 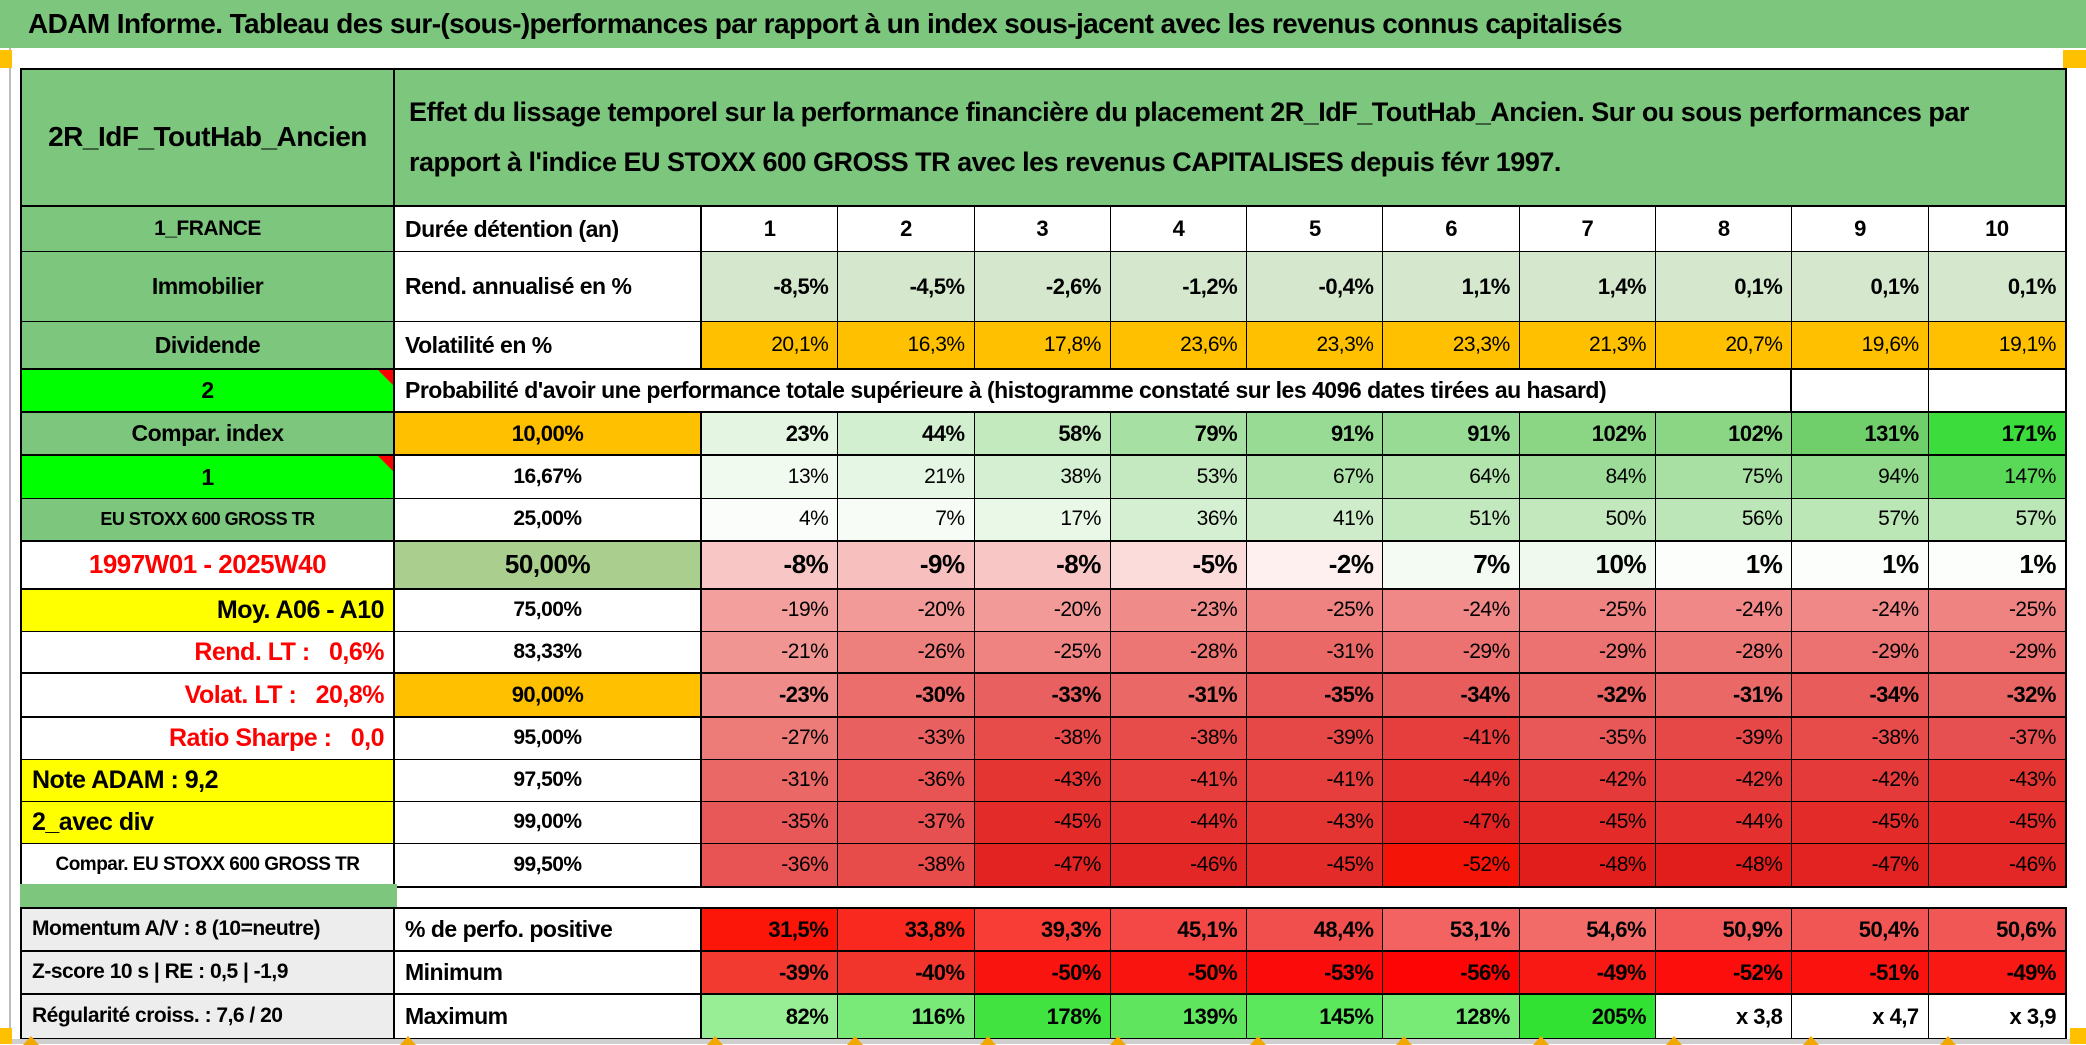 I want to click on value-cell: -8%, so click(x=1042, y=565).